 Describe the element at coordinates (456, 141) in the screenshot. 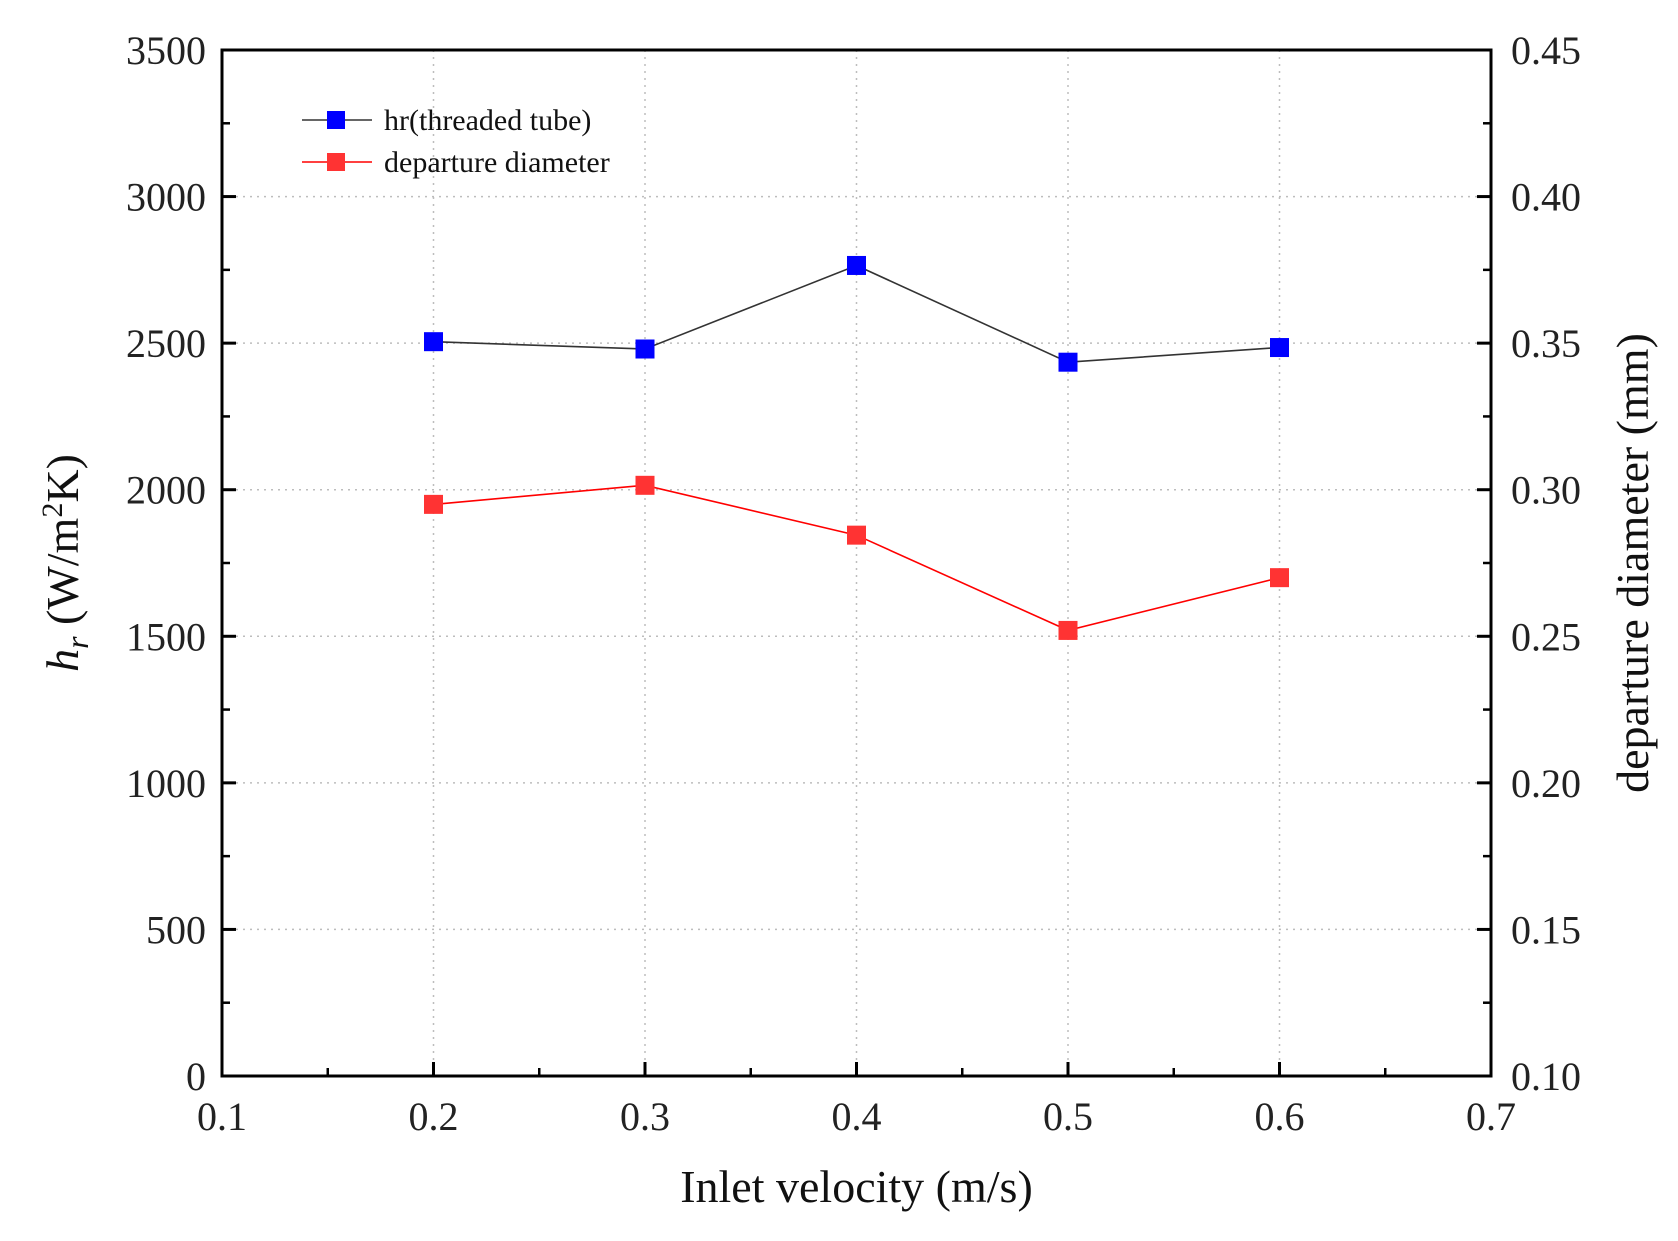

I see `legend: hr(threaded tube) departure diameter` at that location.